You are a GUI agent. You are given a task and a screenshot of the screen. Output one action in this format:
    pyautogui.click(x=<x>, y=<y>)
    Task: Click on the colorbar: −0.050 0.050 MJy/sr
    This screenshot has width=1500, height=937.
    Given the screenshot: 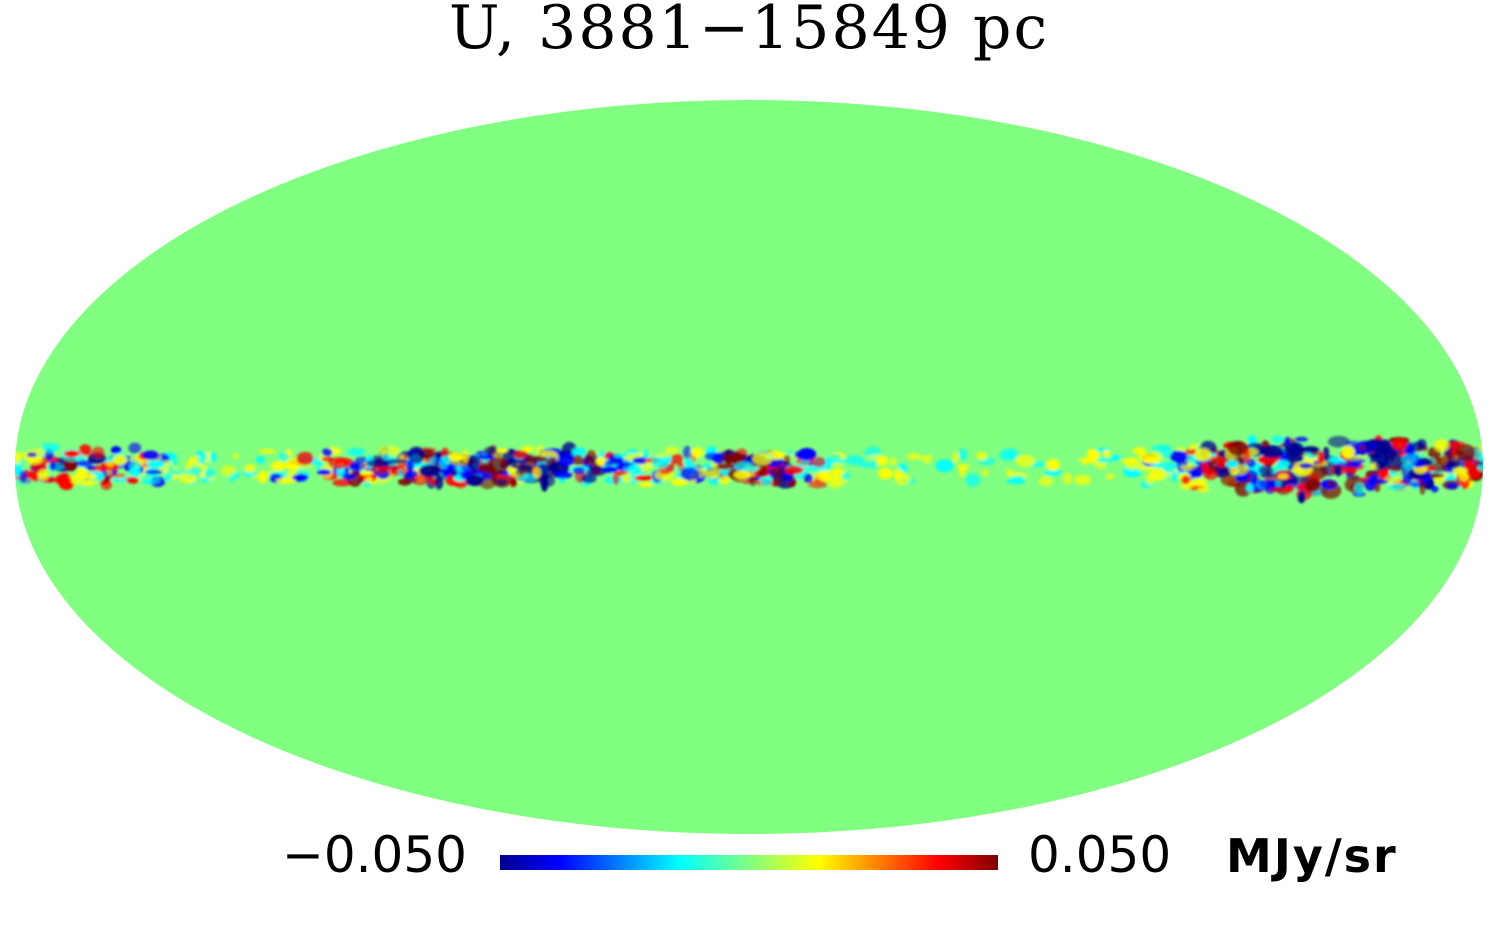 What is the action you would take?
    pyautogui.click(x=840, y=855)
    